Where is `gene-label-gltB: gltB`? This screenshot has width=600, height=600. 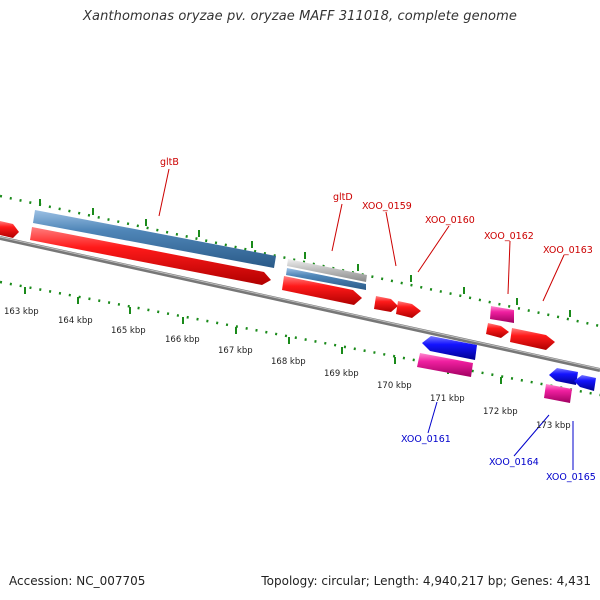 gene-label-gltB: gltB is located at coordinates (169, 162).